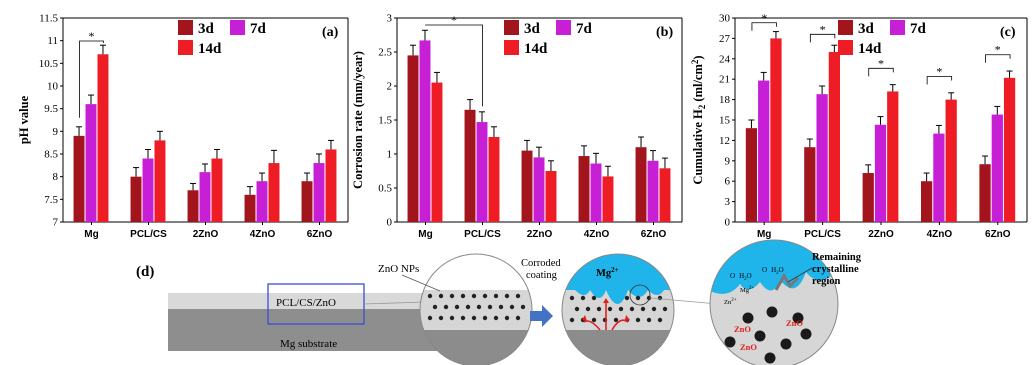 This screenshot has height=365, width=1036. Describe the element at coordinates (800, 275) in the screenshot. I see `remaining-pointer` at that location.